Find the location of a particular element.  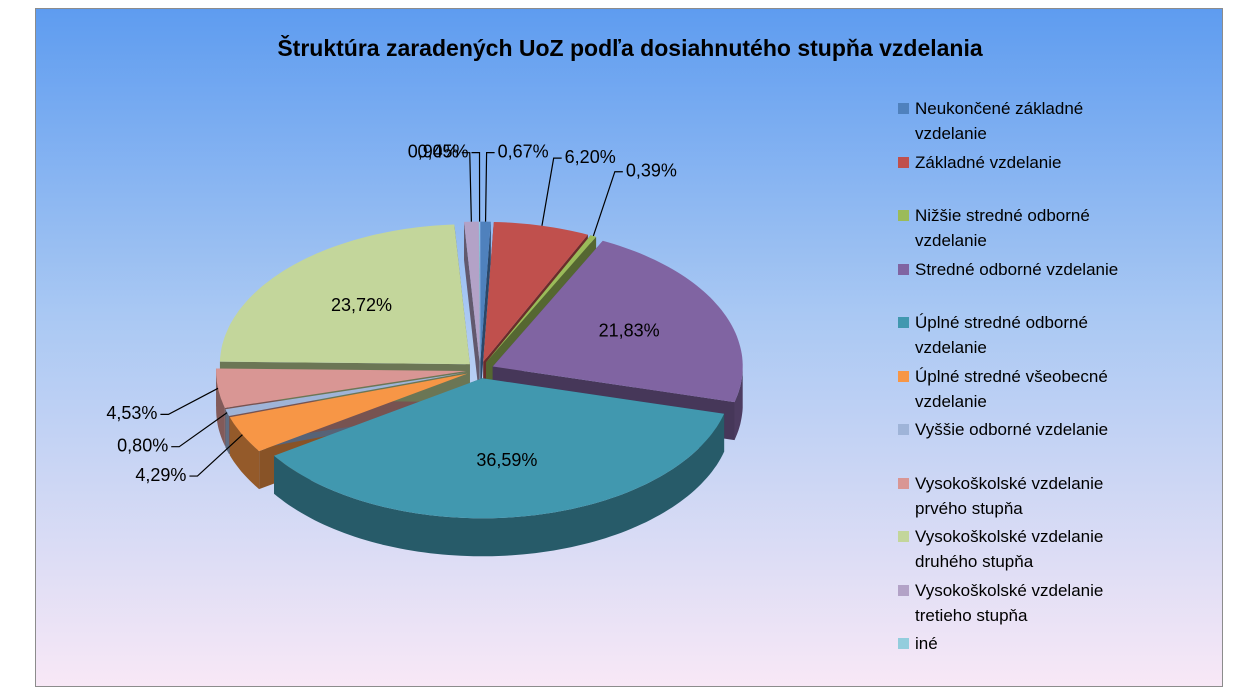

legend-label: Stredné odborné vzdelanie is located at coordinates (1017, 269).